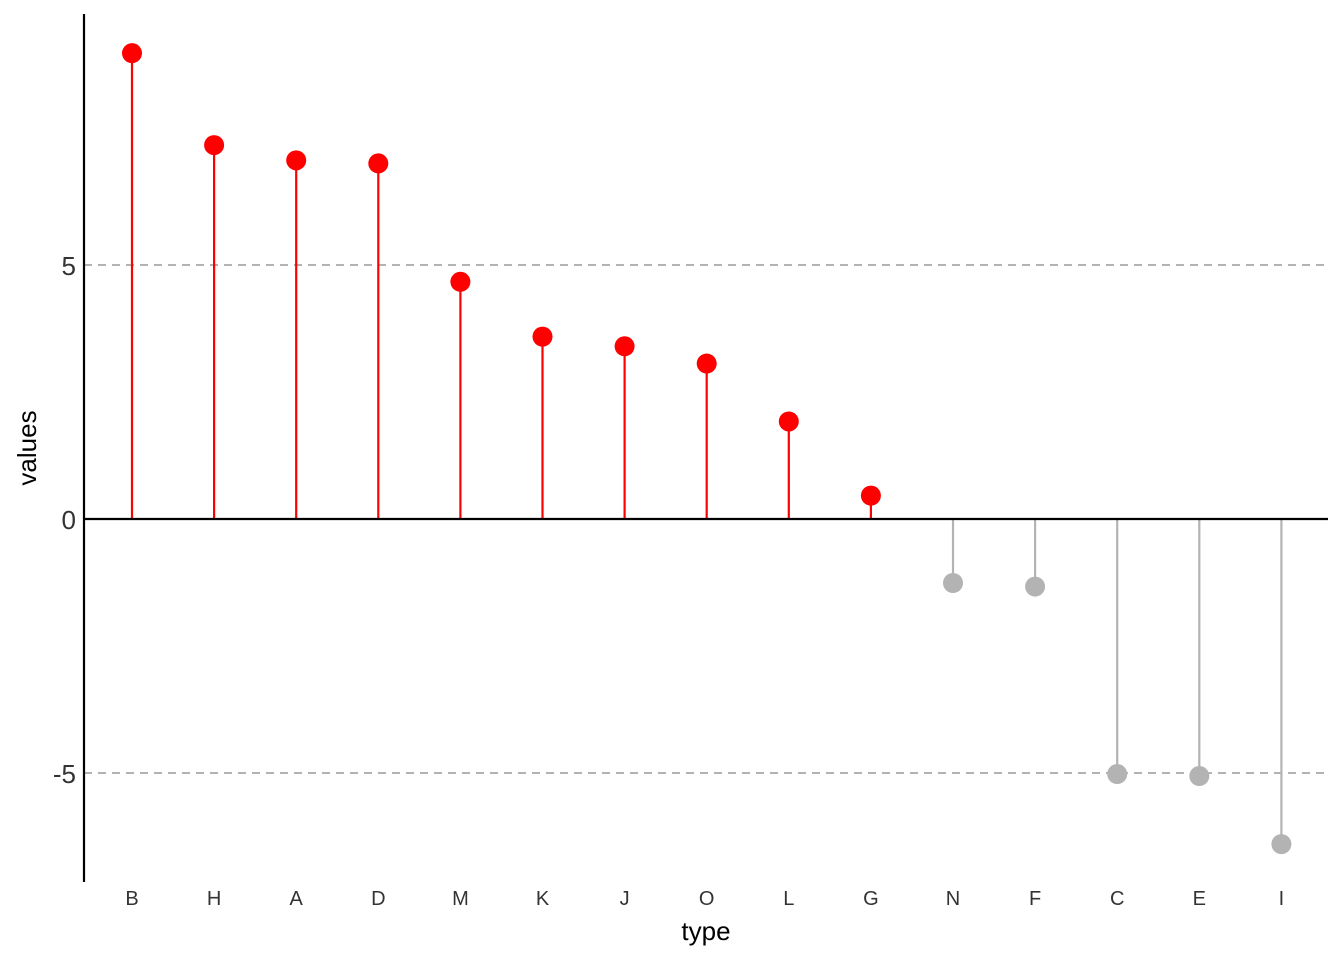 The height and width of the screenshot is (960, 1344). I want to click on x-tick-label: J, so click(625, 899).